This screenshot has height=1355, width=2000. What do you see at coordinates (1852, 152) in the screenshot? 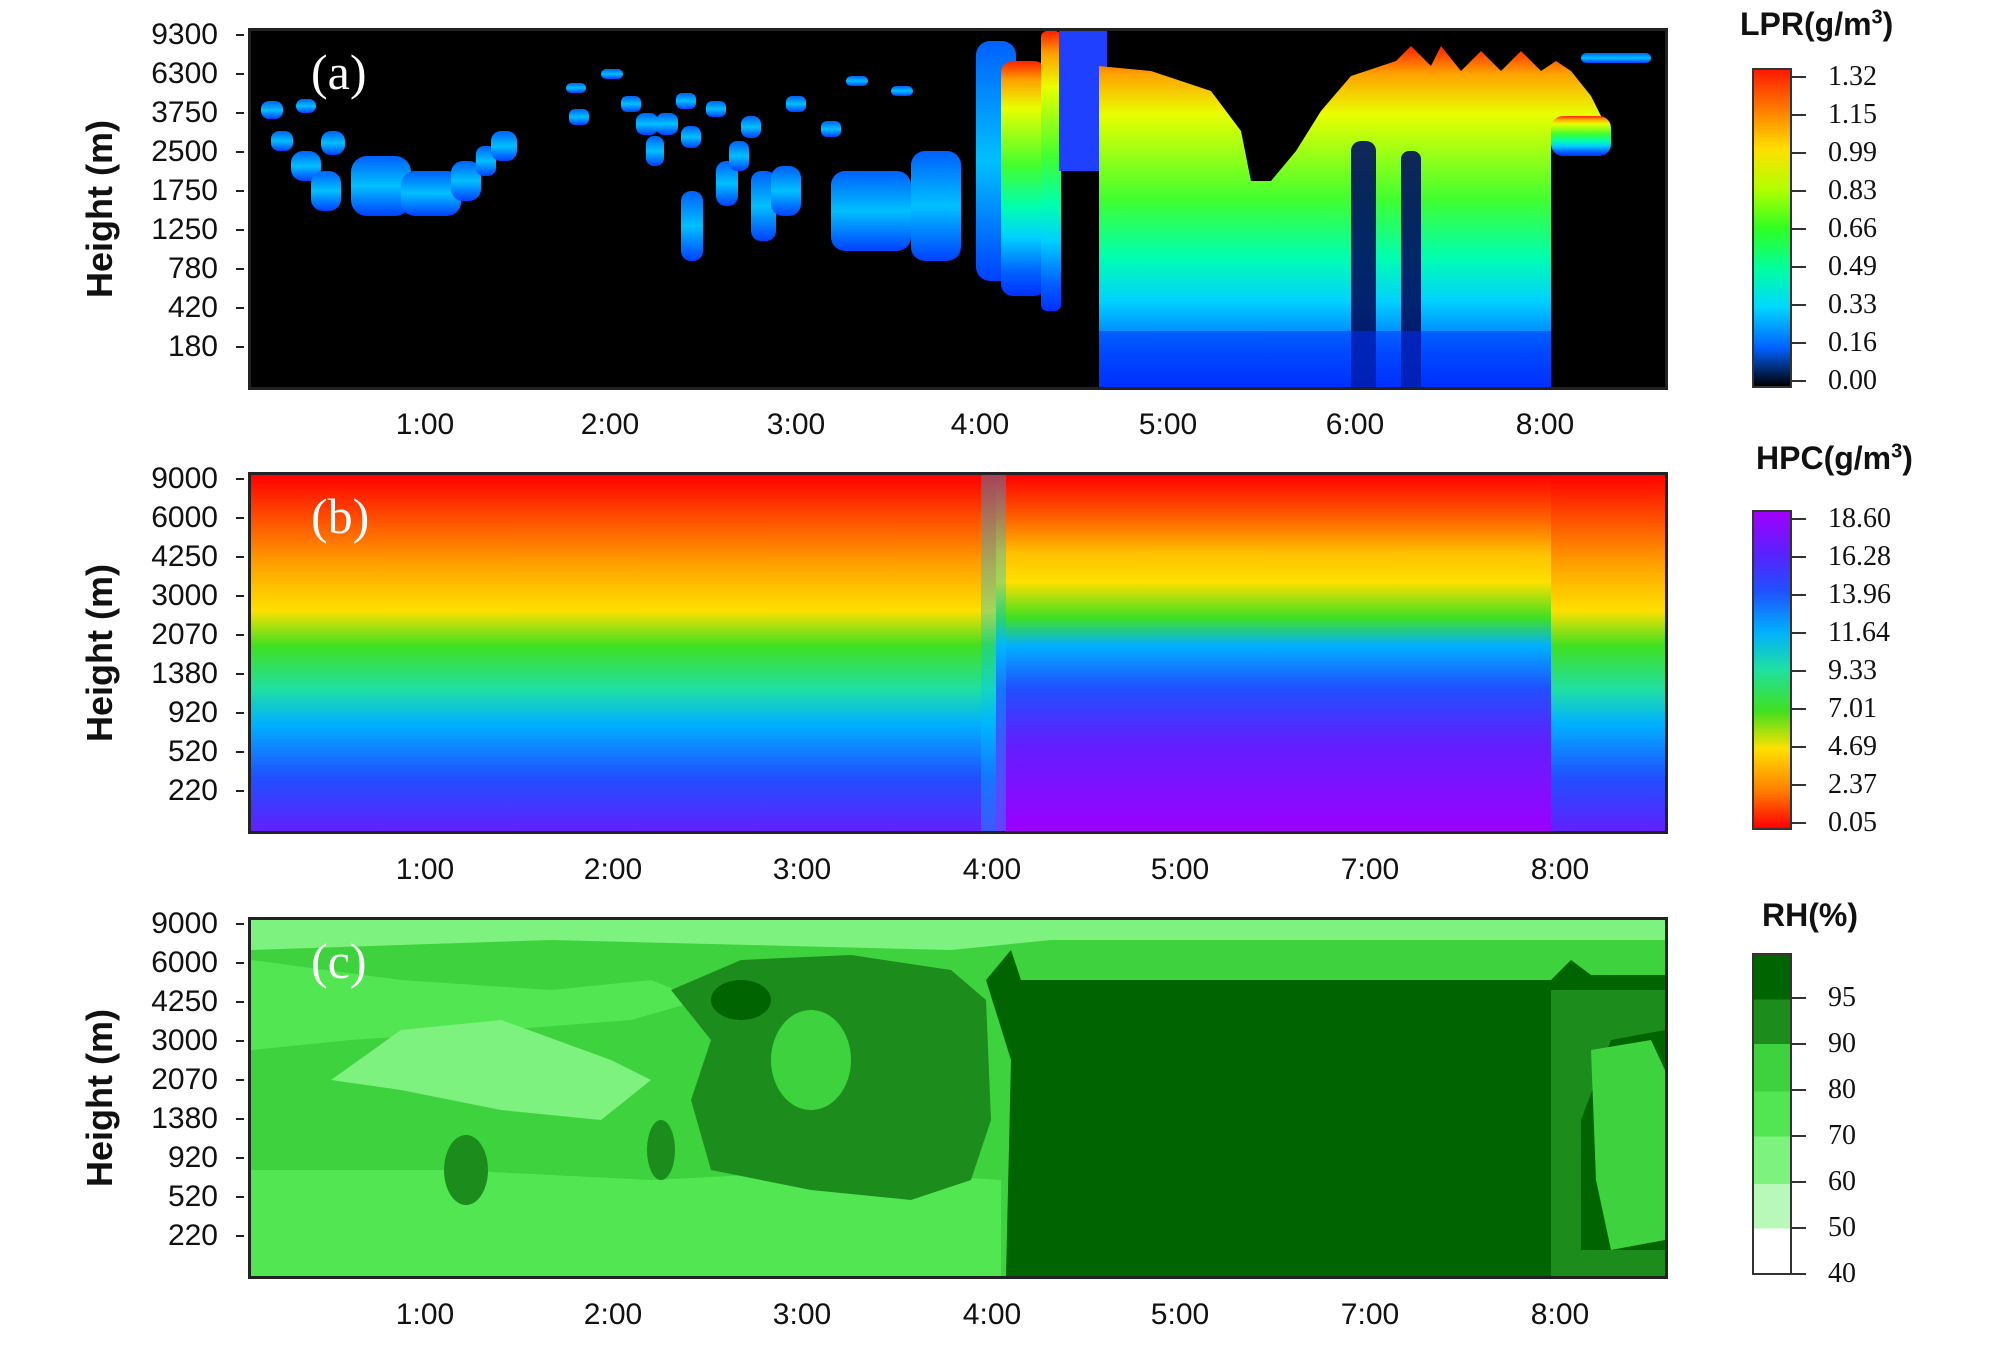
I see `colorbar-label: 0.99` at bounding box center [1852, 152].